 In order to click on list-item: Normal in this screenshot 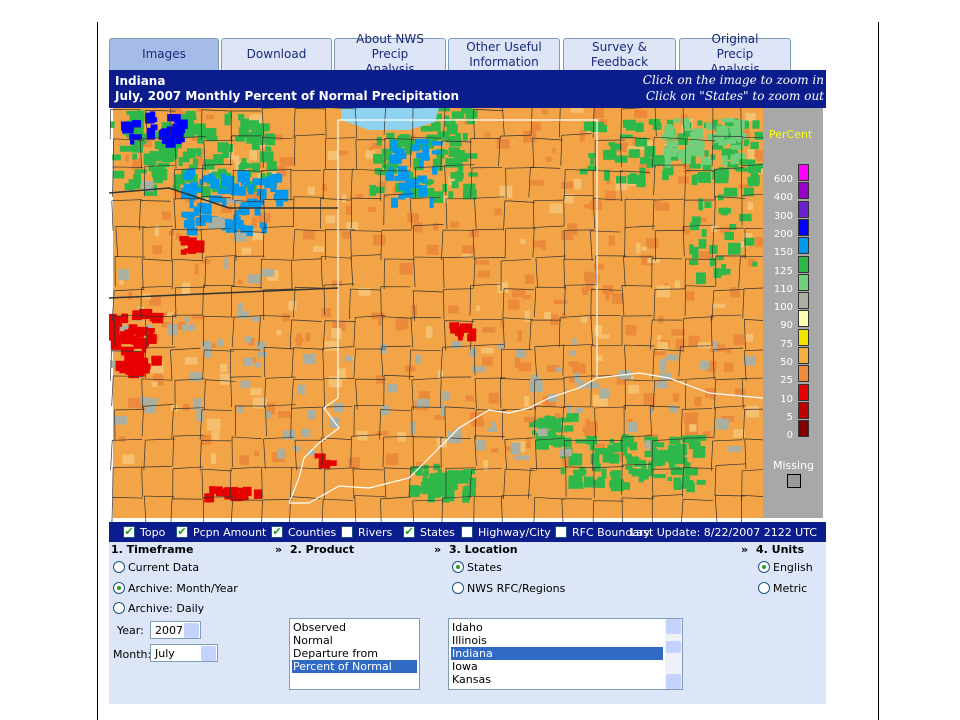, I will do `click(313, 640)`.